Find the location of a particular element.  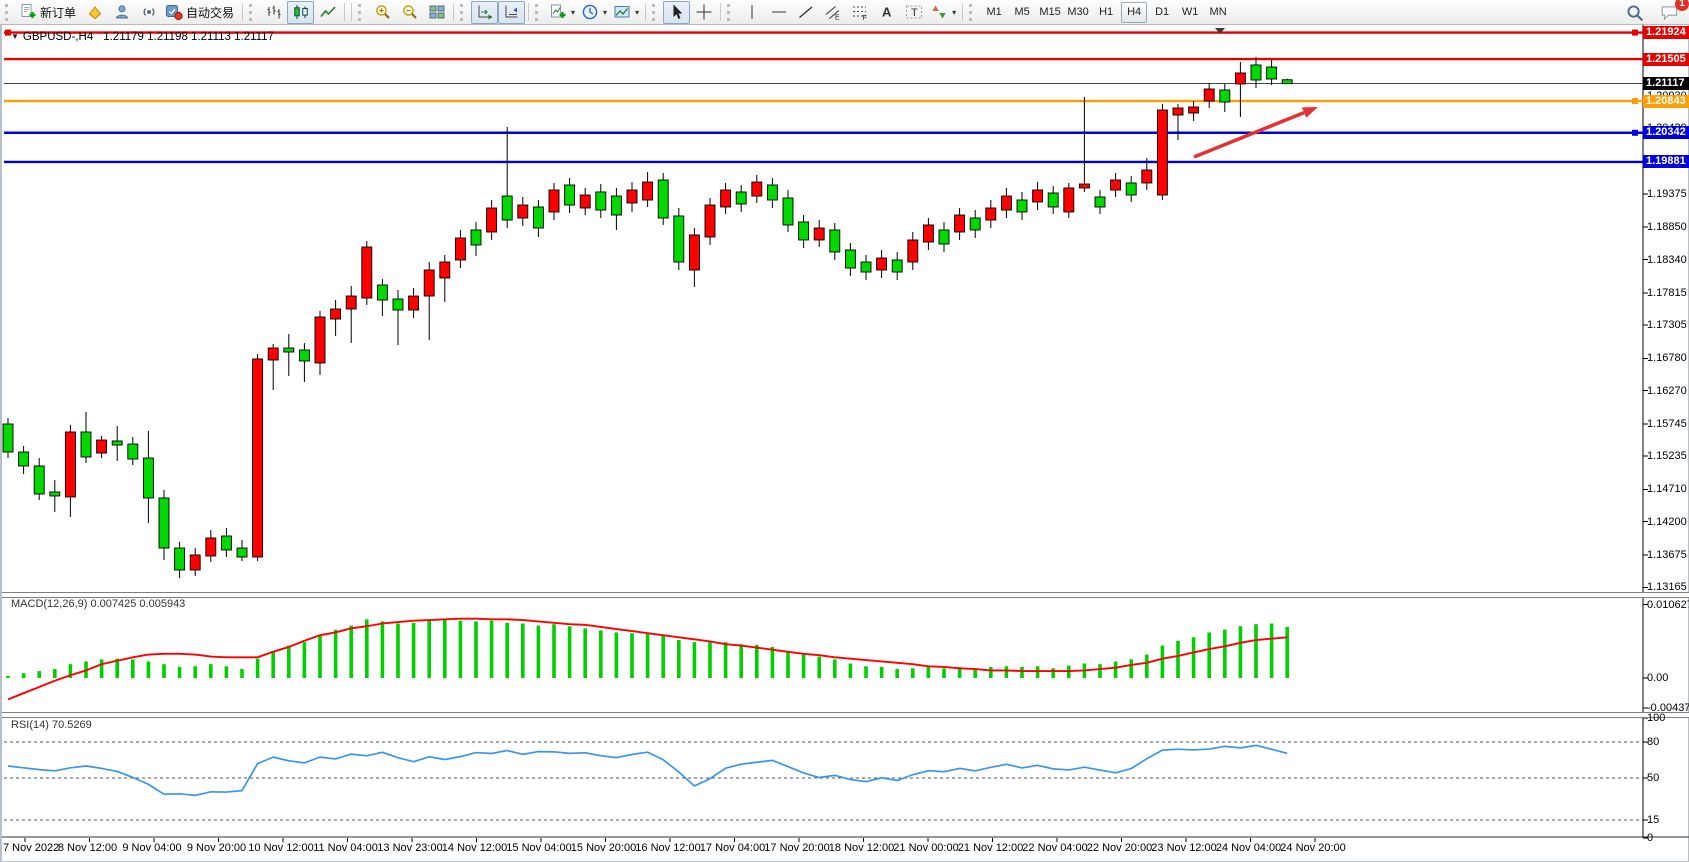

tf-h4: H4 is located at coordinates (1134, 12).